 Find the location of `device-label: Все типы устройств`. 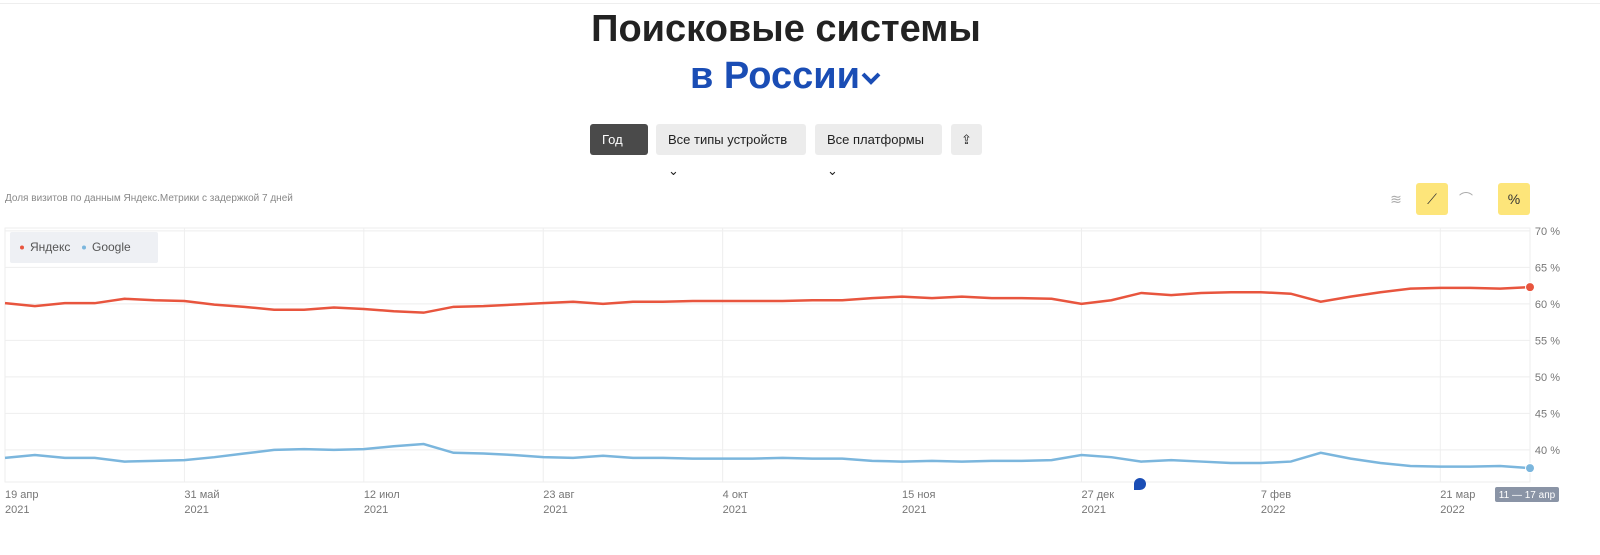

device-label: Все типы устройств is located at coordinates (728, 139).